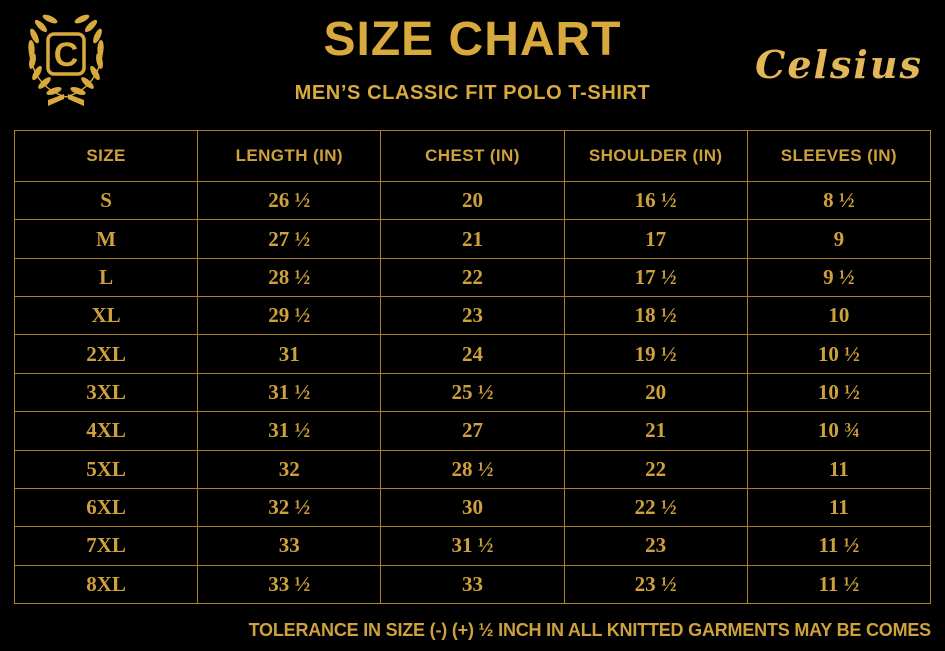 This screenshot has width=945, height=651. Describe the element at coordinates (106, 316) in the screenshot. I see `cell-size: XL` at that location.